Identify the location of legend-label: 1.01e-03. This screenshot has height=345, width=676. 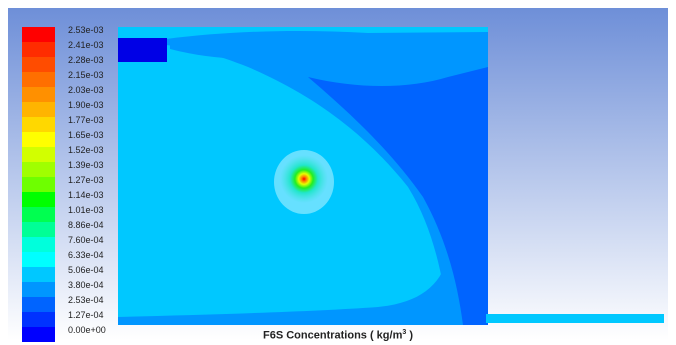
(86, 210).